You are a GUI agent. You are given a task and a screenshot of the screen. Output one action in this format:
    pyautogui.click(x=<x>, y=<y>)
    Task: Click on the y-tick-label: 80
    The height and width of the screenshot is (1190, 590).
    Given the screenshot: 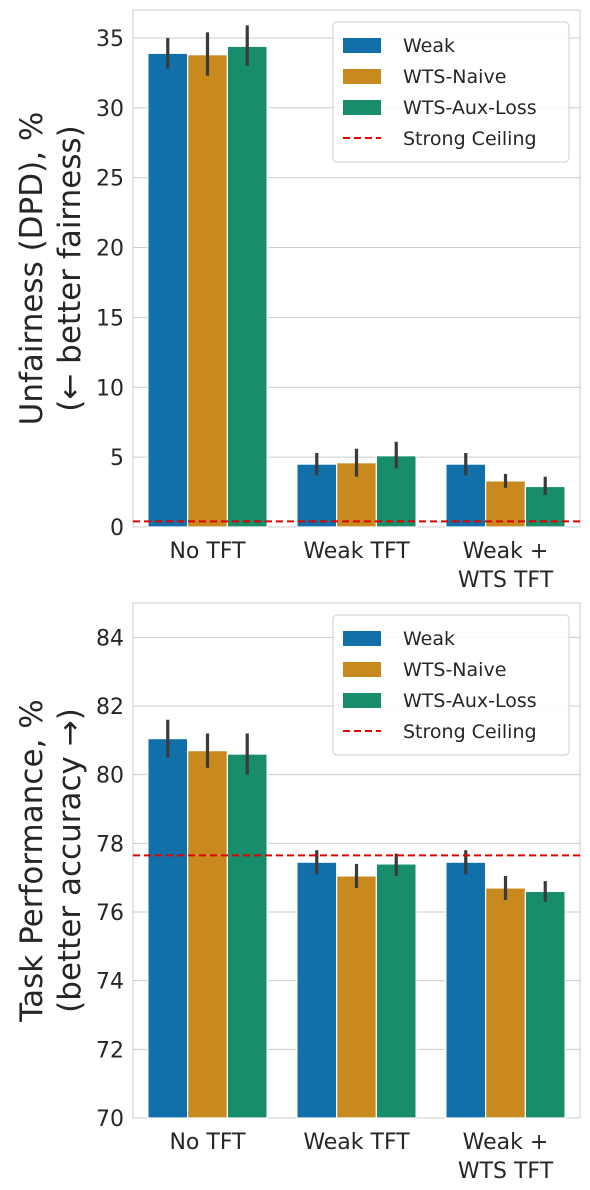 What is the action you would take?
    pyautogui.click(x=110, y=776)
    